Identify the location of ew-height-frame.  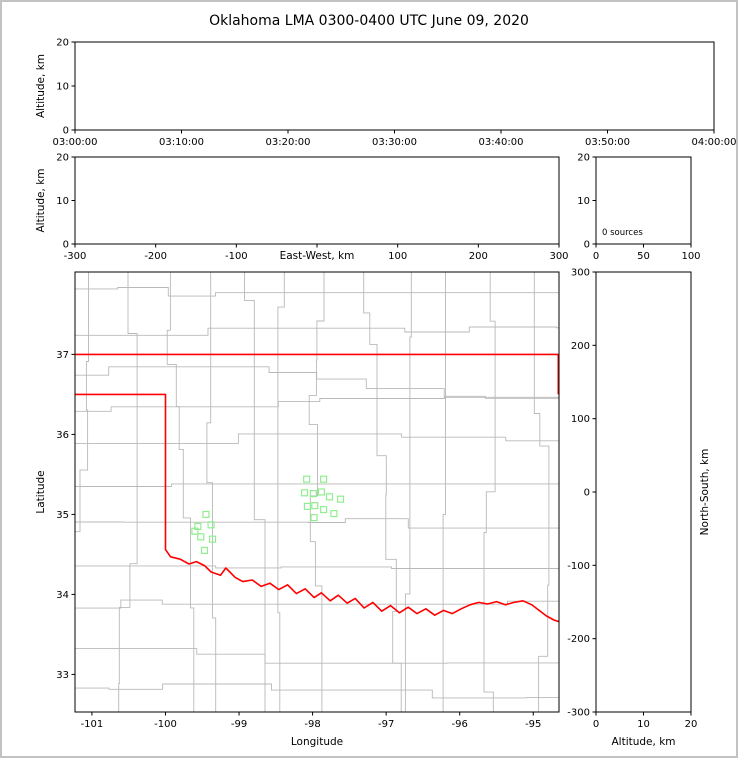
(317, 200).